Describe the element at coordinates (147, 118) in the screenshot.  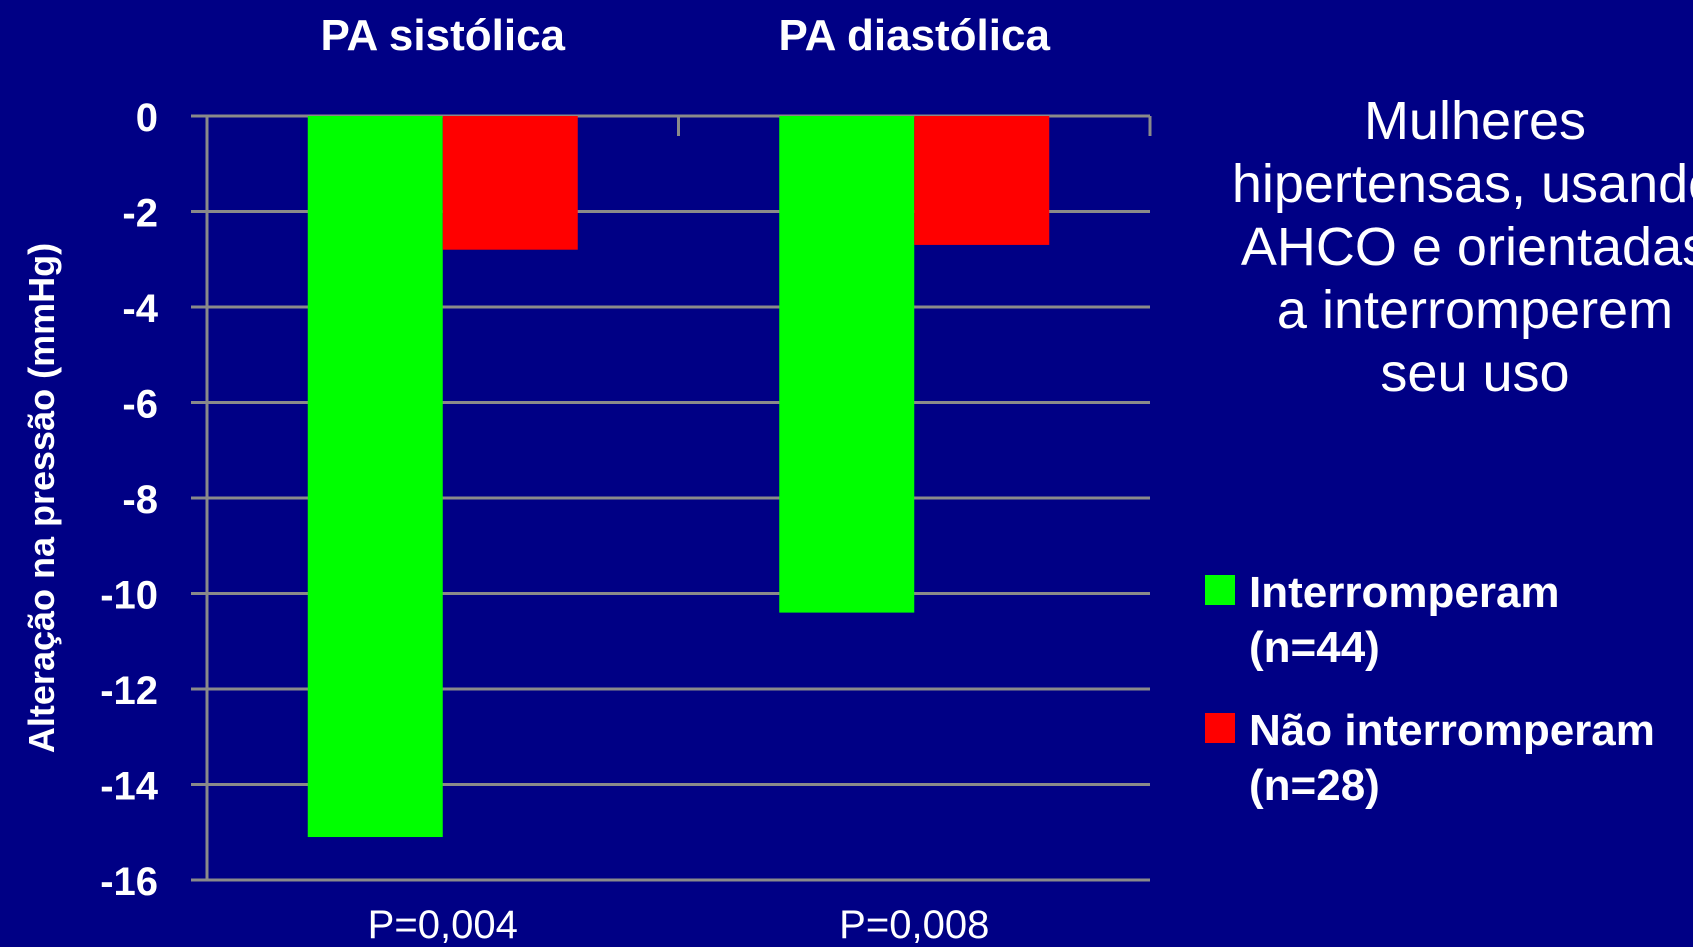
I see `y-tick-label: 0` at that location.